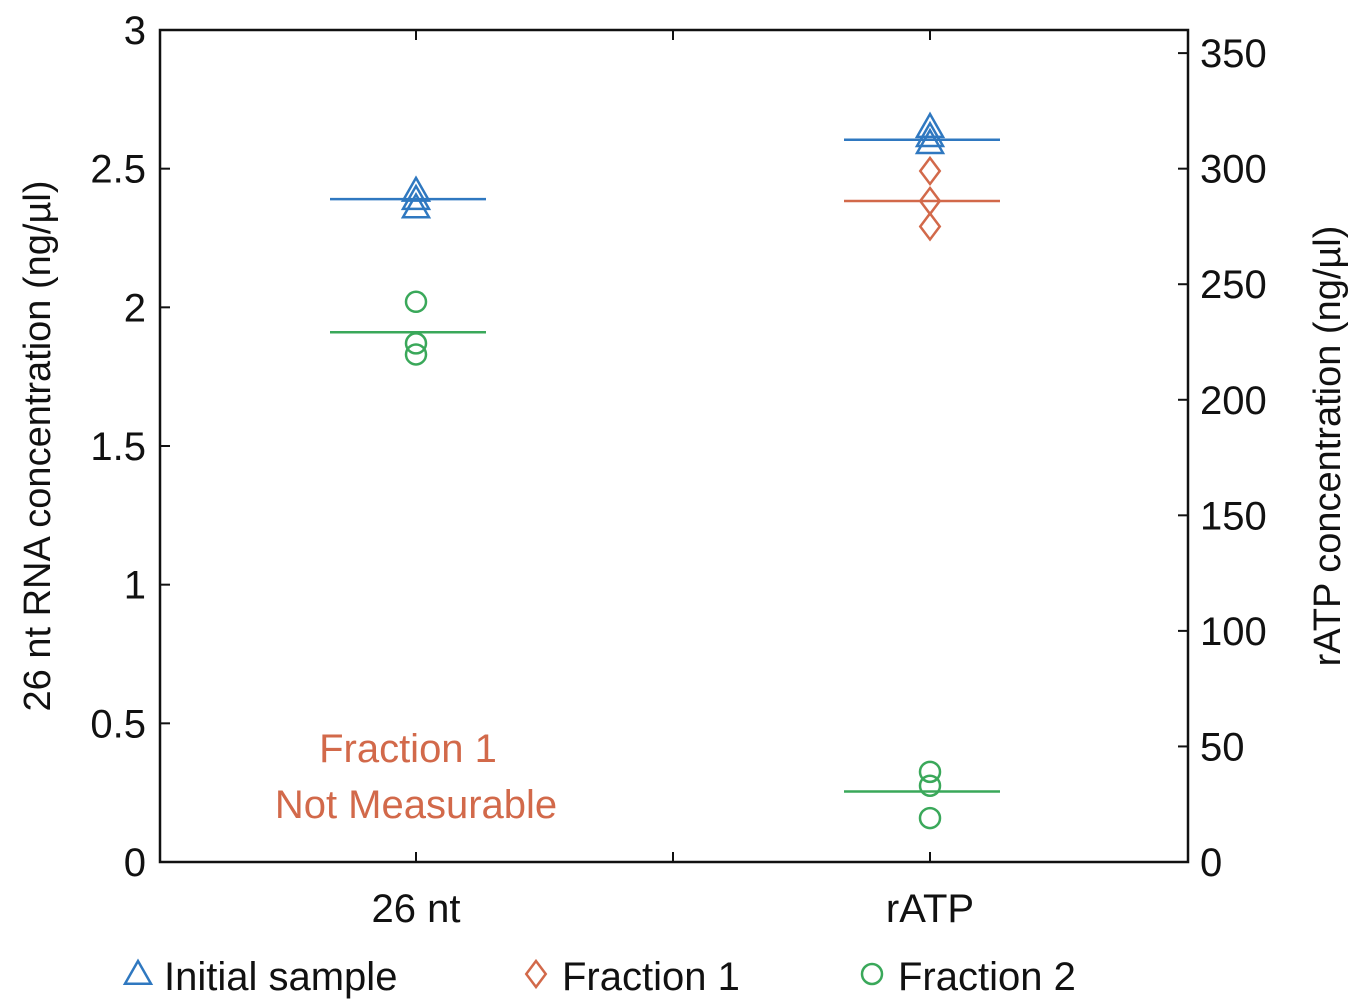 This screenshot has width=1355, height=1004. What do you see at coordinates (1233, 401) in the screenshot?
I see `right-y-tick-label: 200` at bounding box center [1233, 401].